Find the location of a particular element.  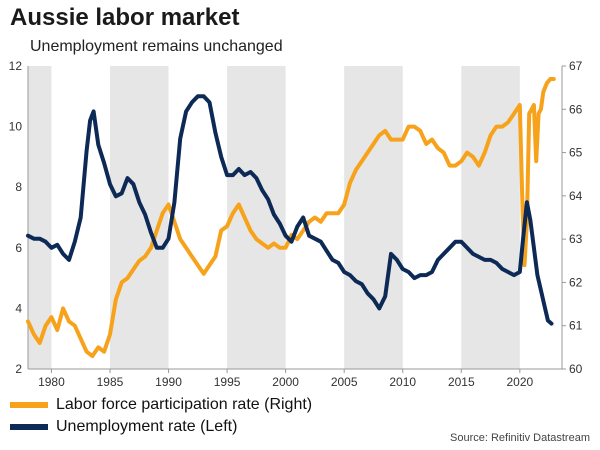

y-right-tick-label-67: 67 is located at coordinates (576, 66).